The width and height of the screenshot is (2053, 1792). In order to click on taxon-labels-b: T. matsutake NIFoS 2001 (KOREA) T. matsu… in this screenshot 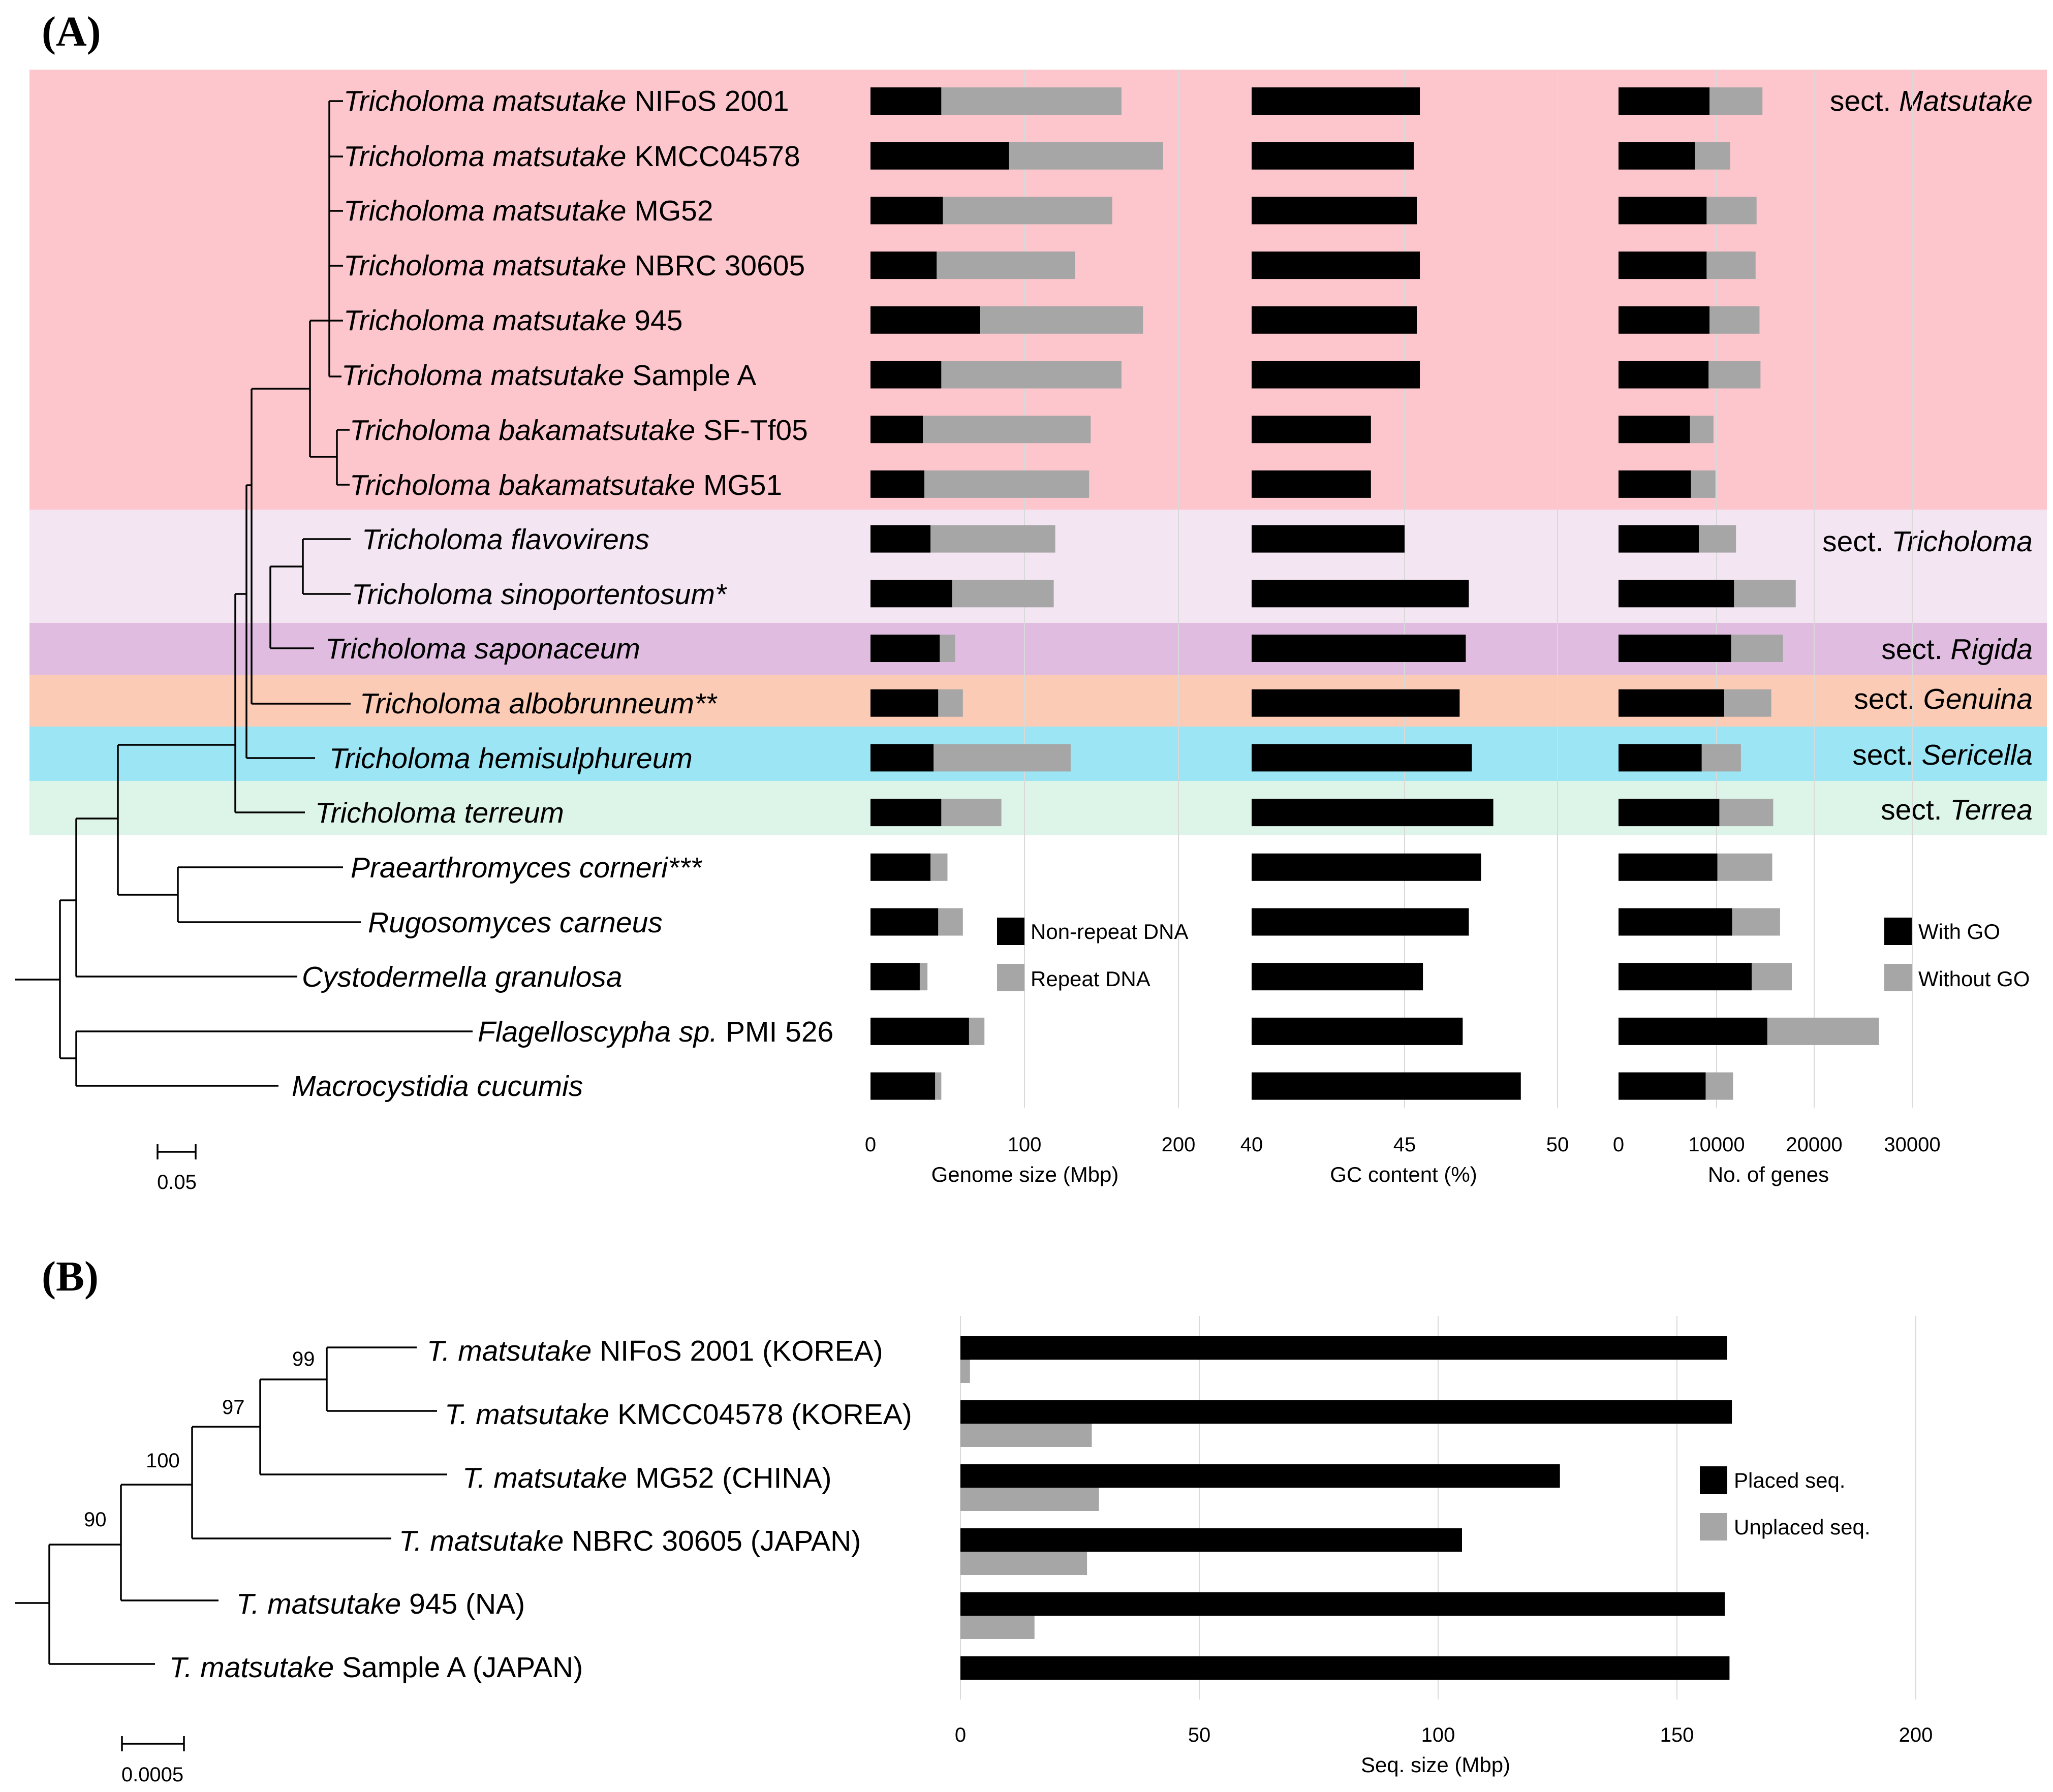, I will do `click(540, 1510)`.